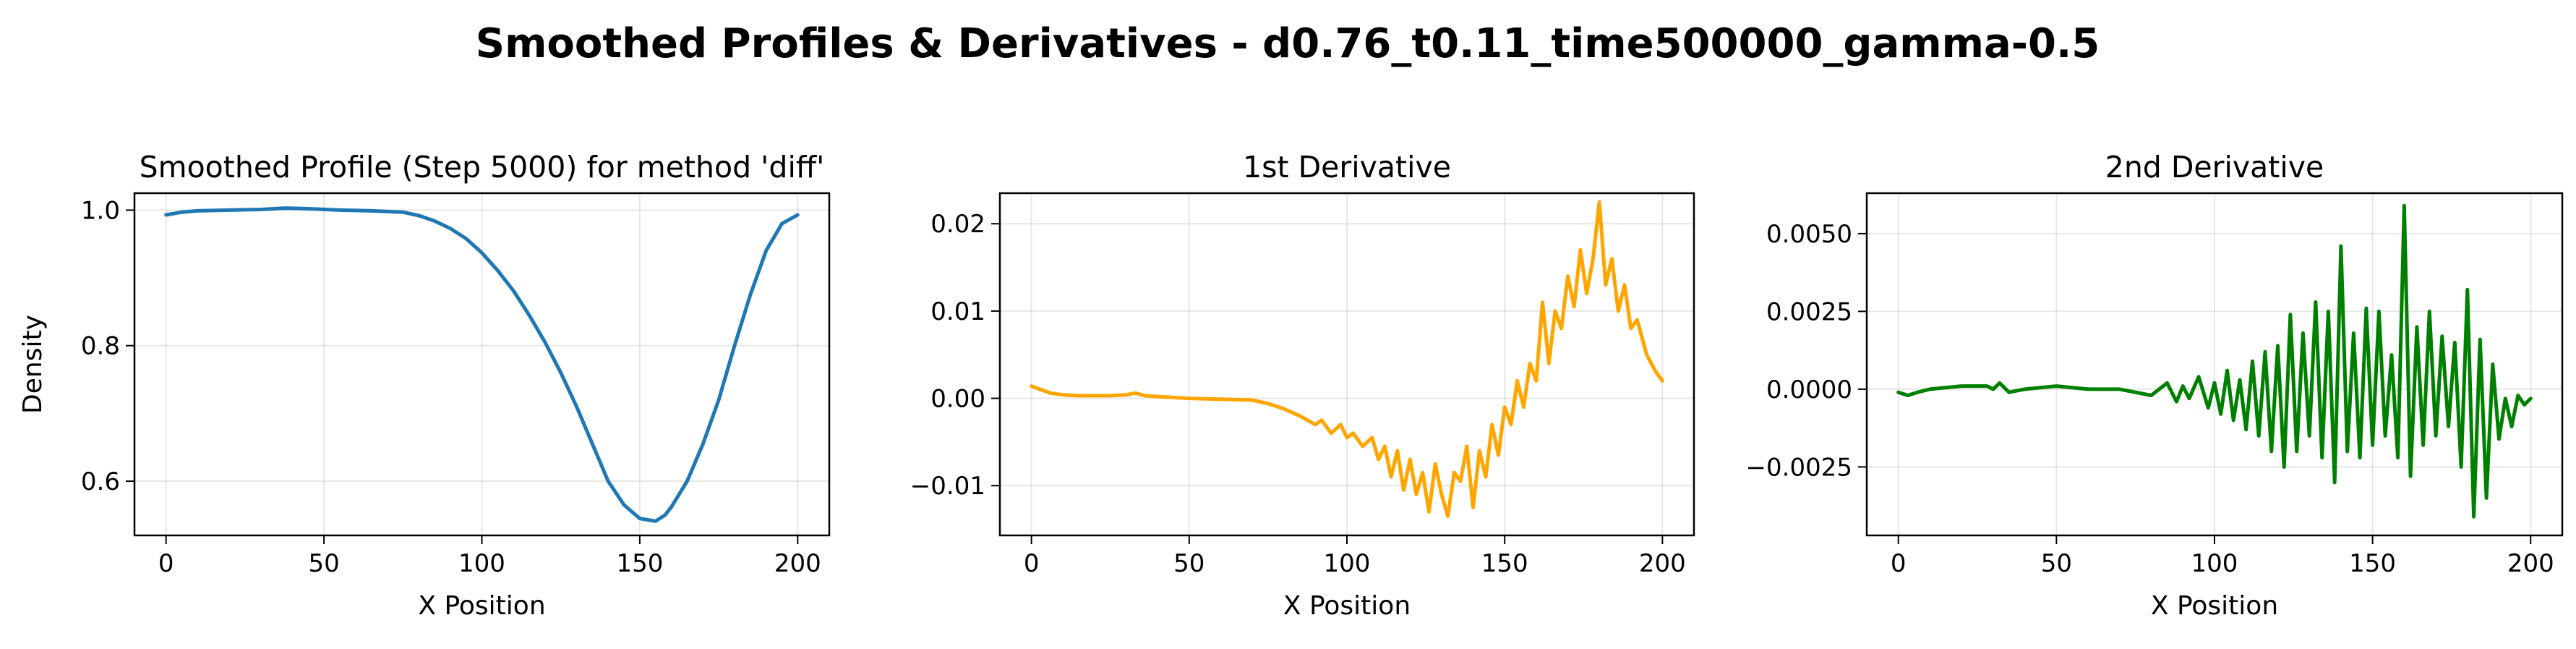 The width and height of the screenshot is (2576, 649). What do you see at coordinates (1809, 390) in the screenshot?
I see `y-tick-label-0-0000: 0.0000` at bounding box center [1809, 390].